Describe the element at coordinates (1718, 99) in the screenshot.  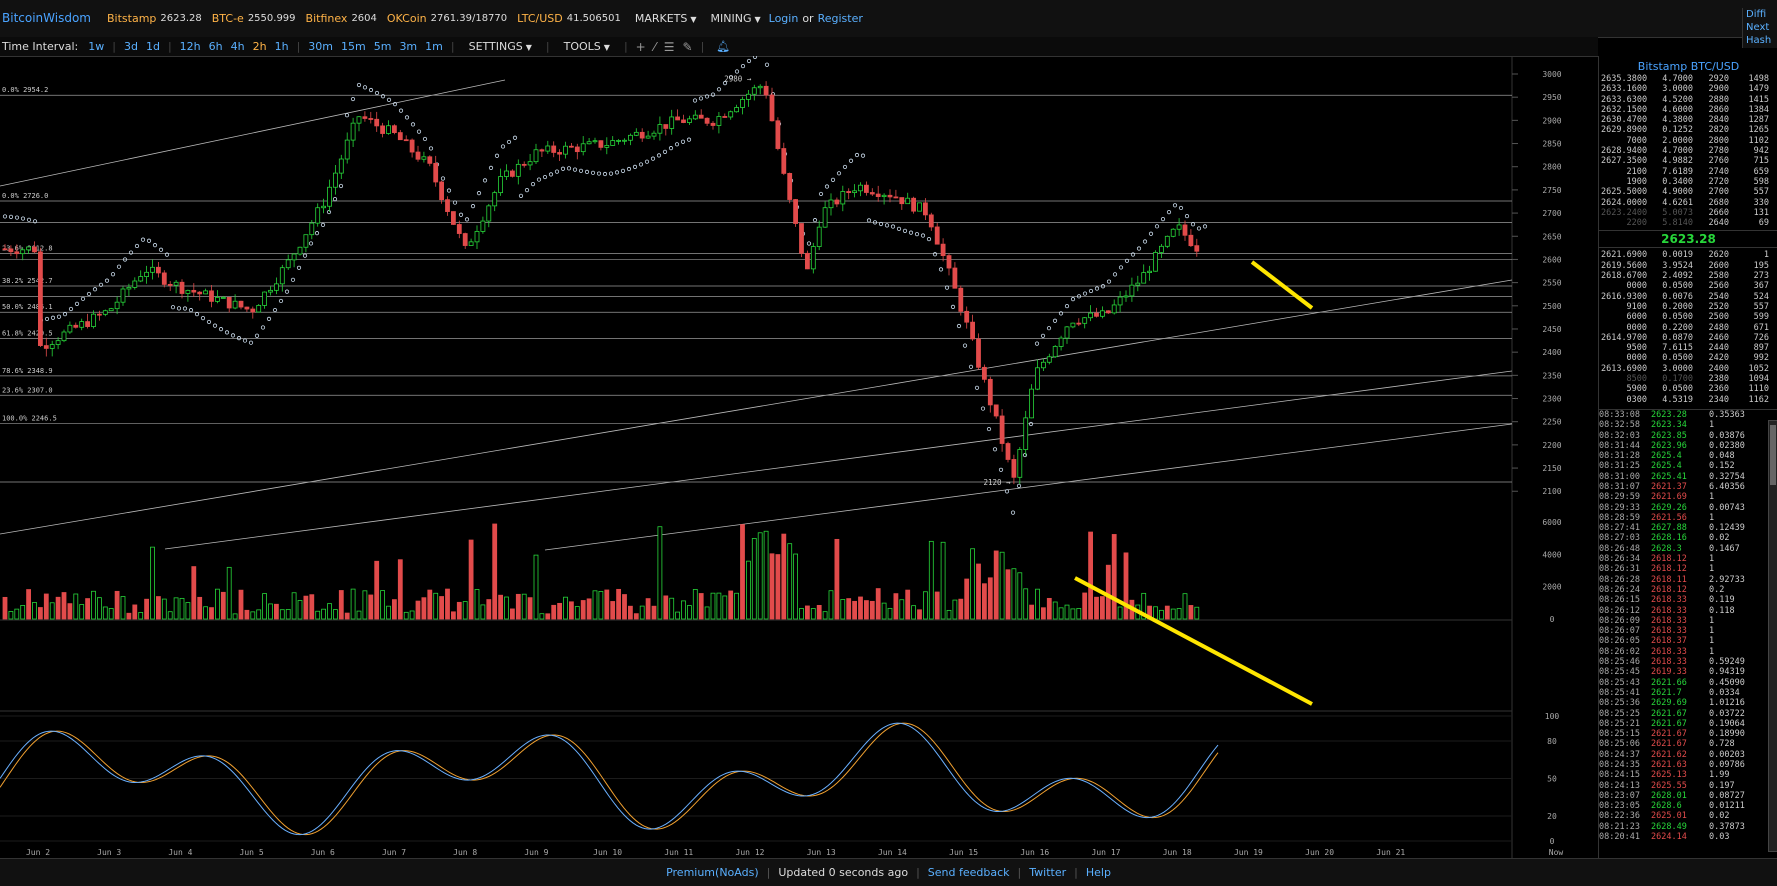
I see `orderbook-cell: 2880` at that location.